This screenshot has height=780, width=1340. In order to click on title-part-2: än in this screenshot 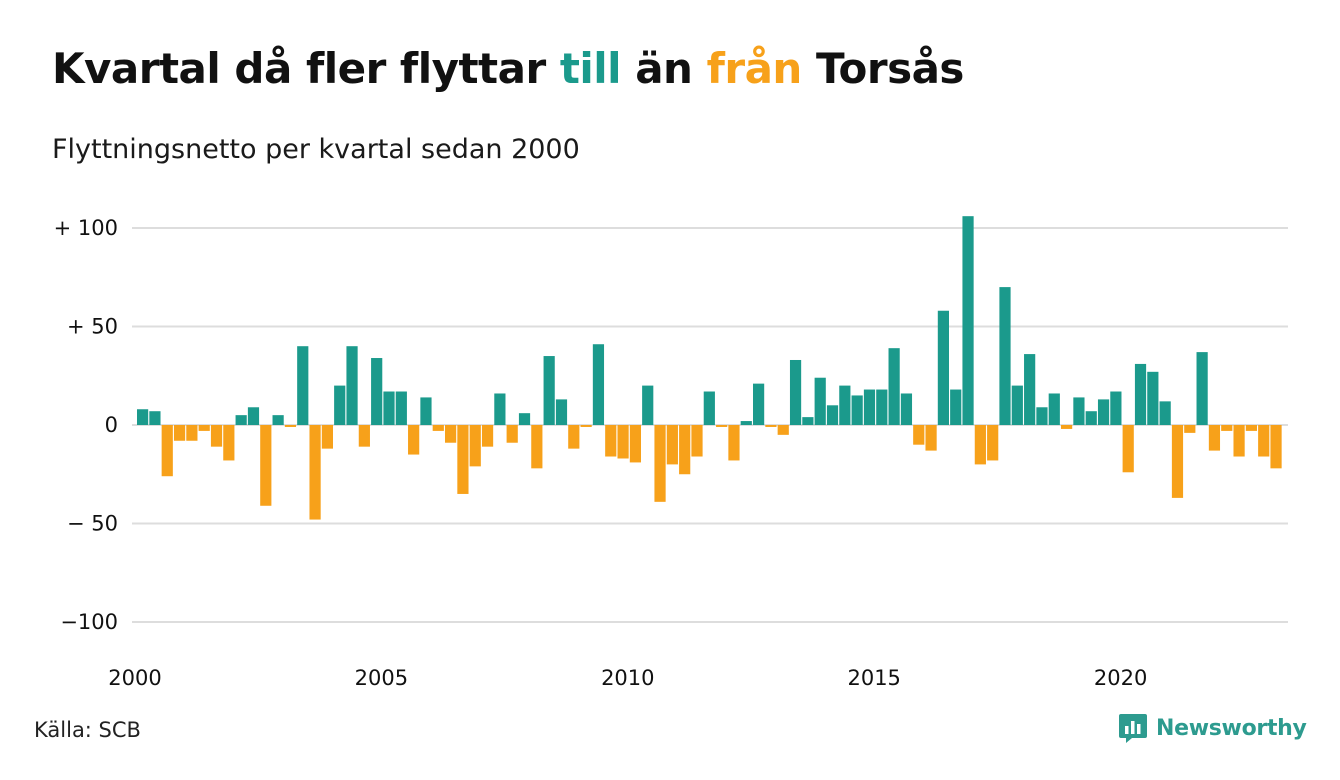, I will do `click(664, 68)`.